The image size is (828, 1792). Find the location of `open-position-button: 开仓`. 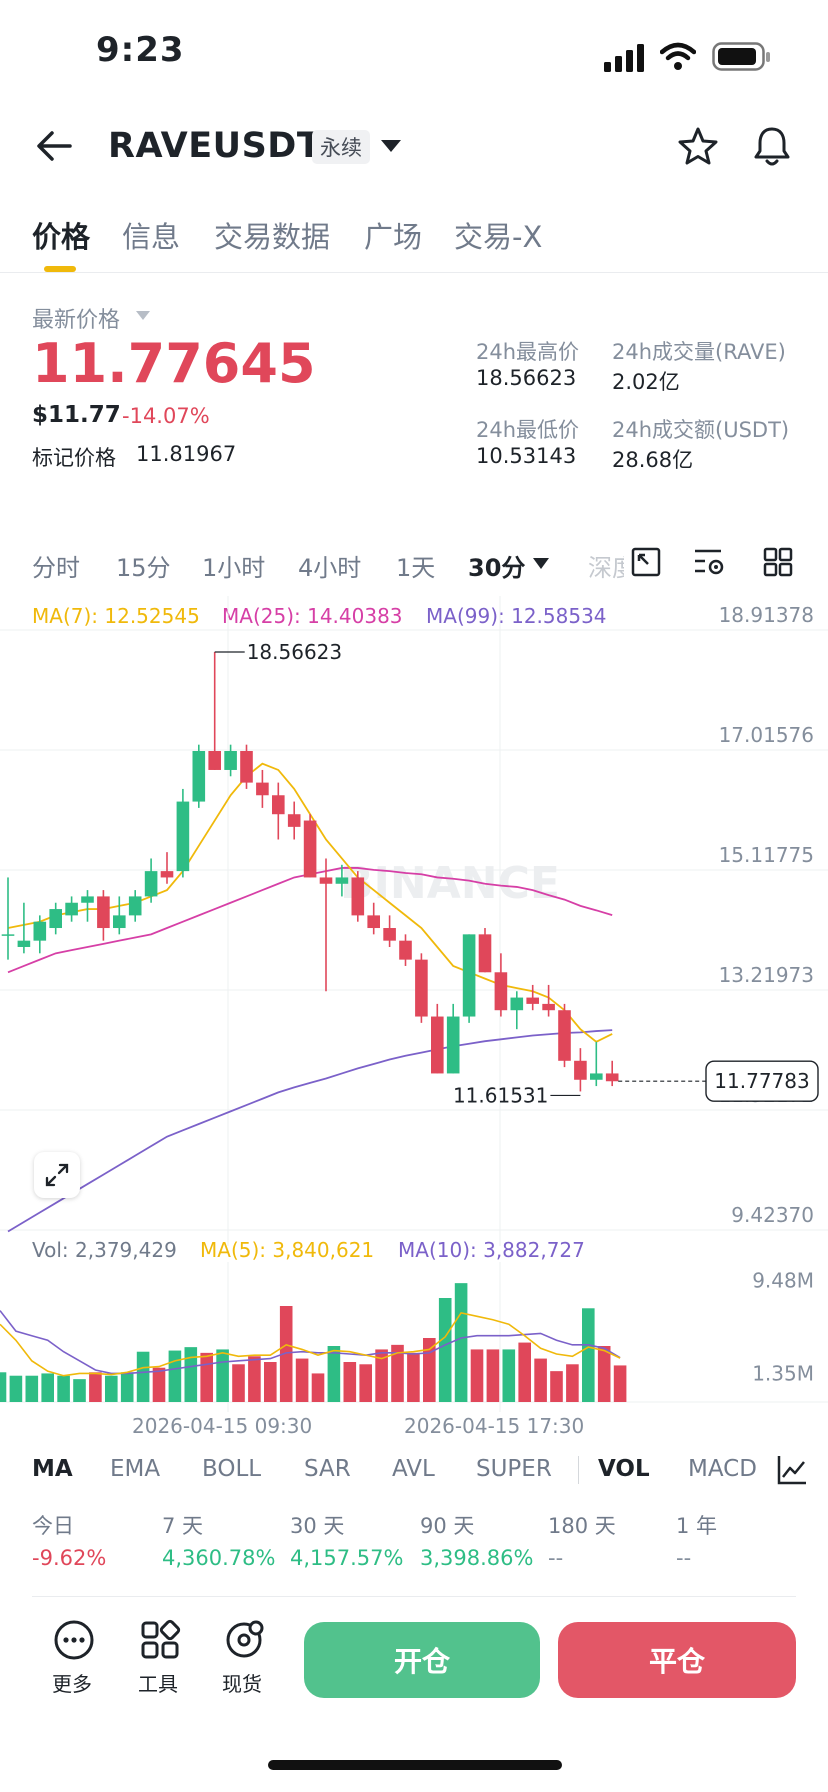

open-position-button: 开仓 is located at coordinates (422, 1660).